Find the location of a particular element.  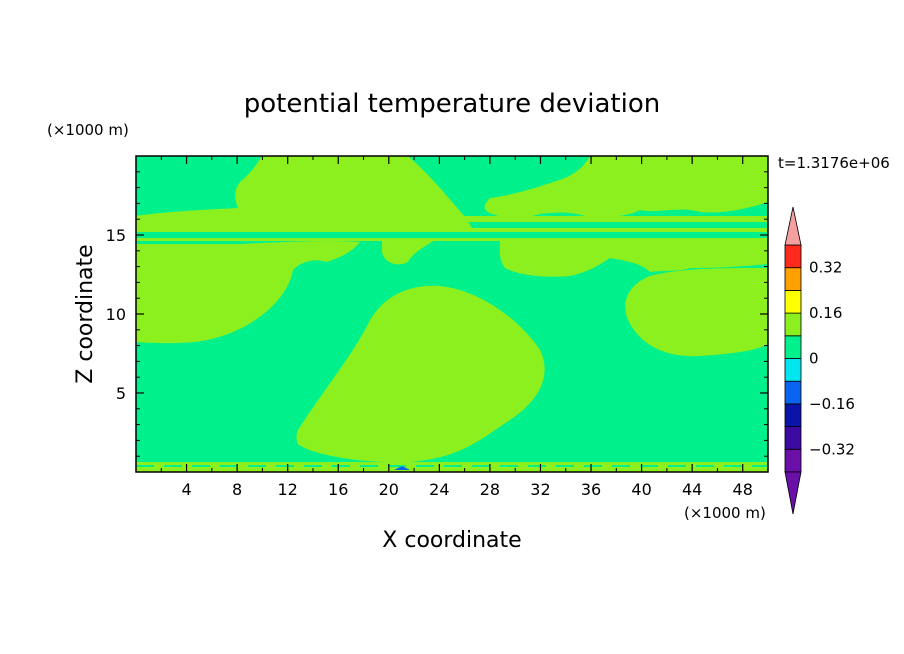

y-axis-label: Z coordinate is located at coordinates (85, 313).